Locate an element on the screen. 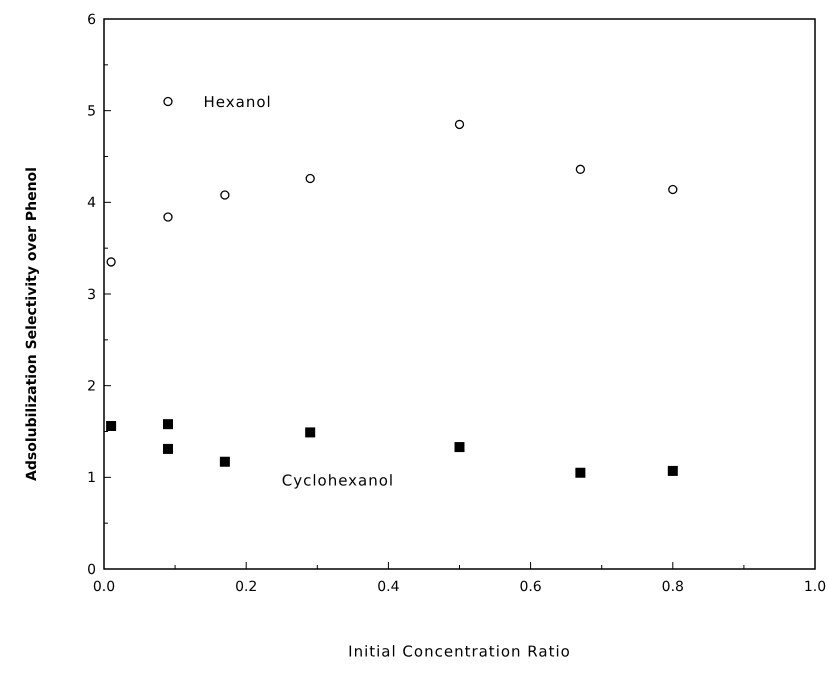 The image size is (828, 673). text: Hexanol is located at coordinates (238, 101).